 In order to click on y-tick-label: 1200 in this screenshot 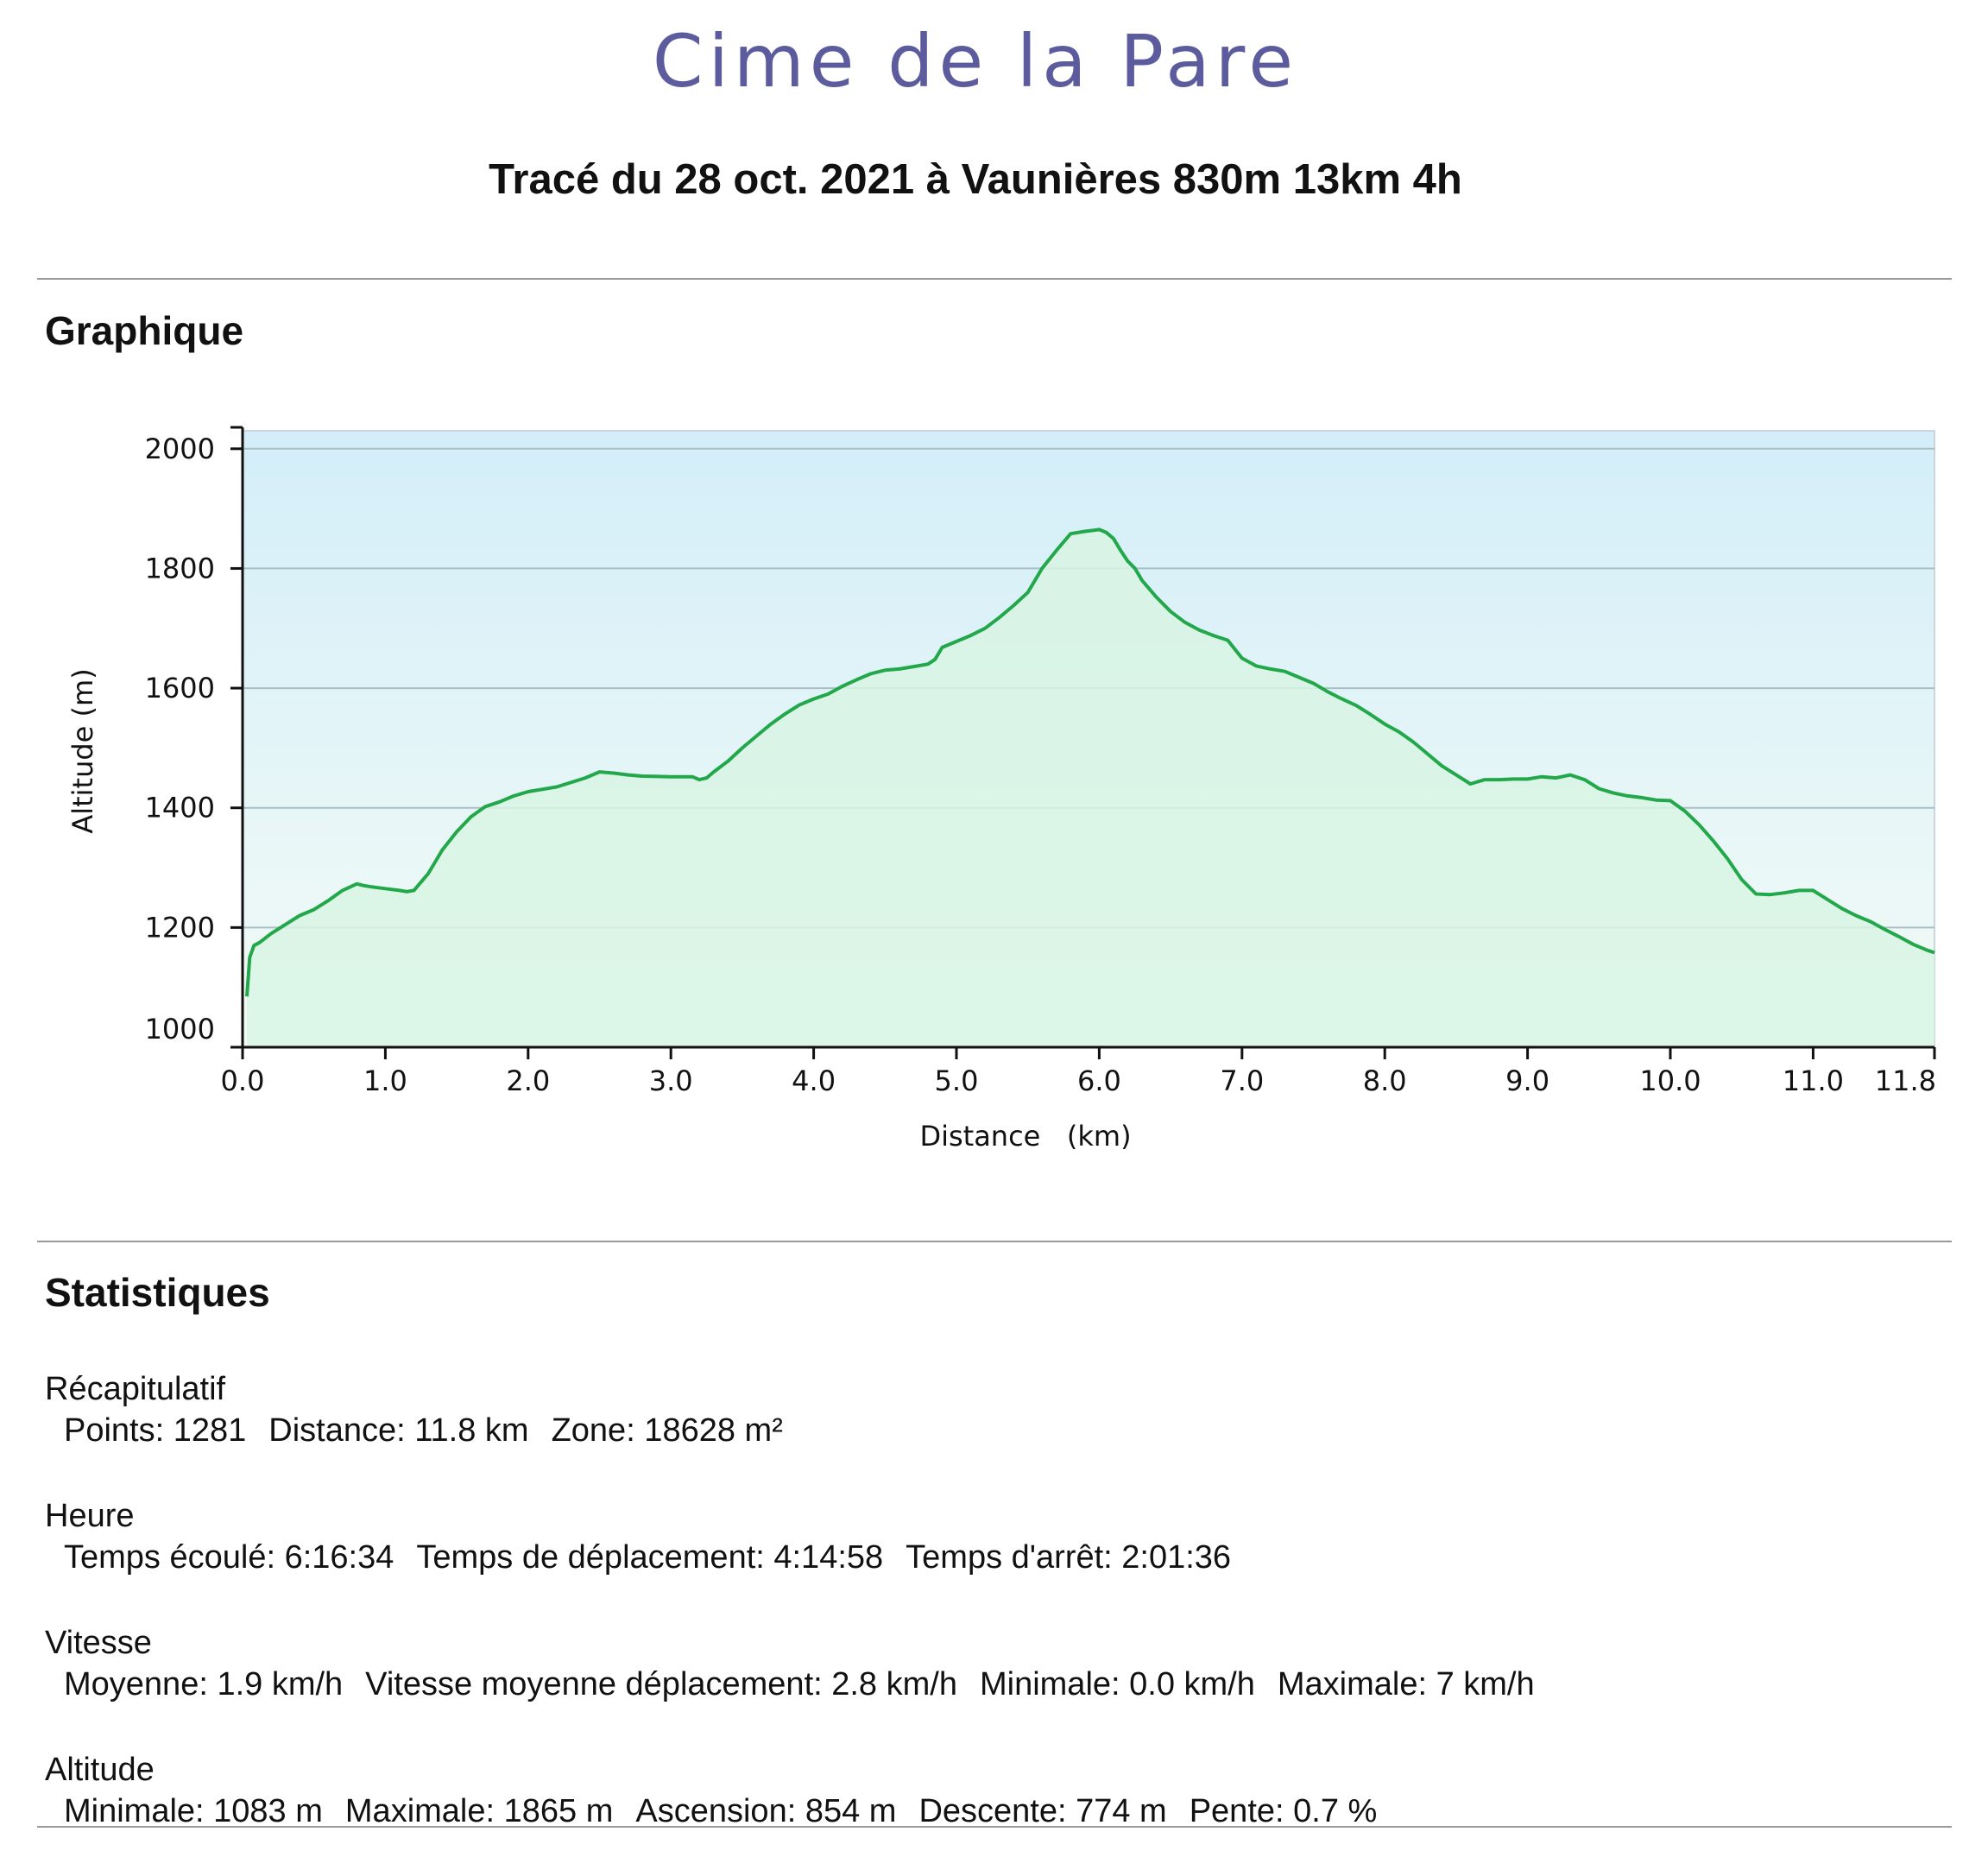, I will do `click(180, 927)`.